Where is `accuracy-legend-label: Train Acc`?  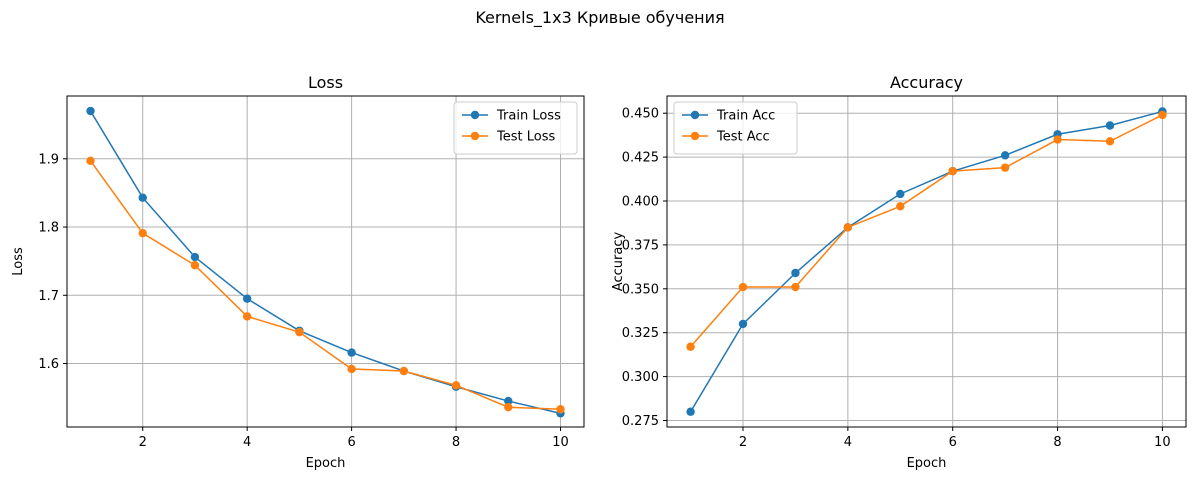 accuracy-legend-label: Train Acc is located at coordinates (745, 116).